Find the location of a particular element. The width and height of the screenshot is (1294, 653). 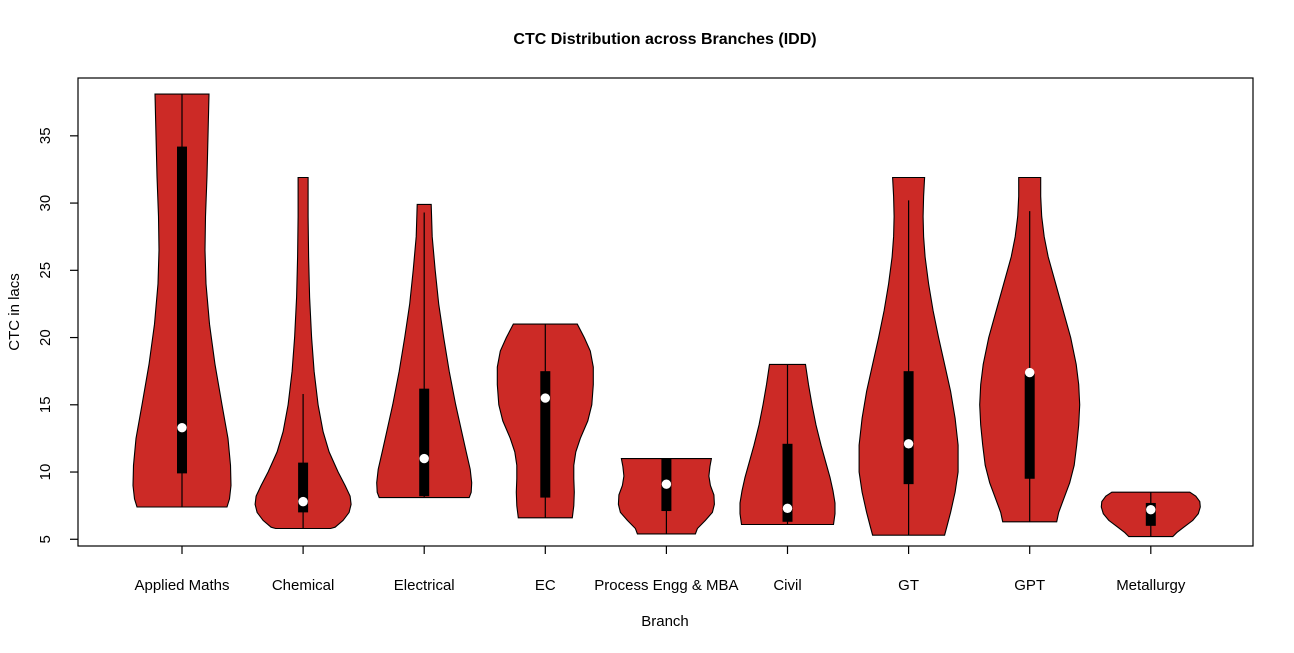

iqr-box-chemical is located at coordinates (303, 487).